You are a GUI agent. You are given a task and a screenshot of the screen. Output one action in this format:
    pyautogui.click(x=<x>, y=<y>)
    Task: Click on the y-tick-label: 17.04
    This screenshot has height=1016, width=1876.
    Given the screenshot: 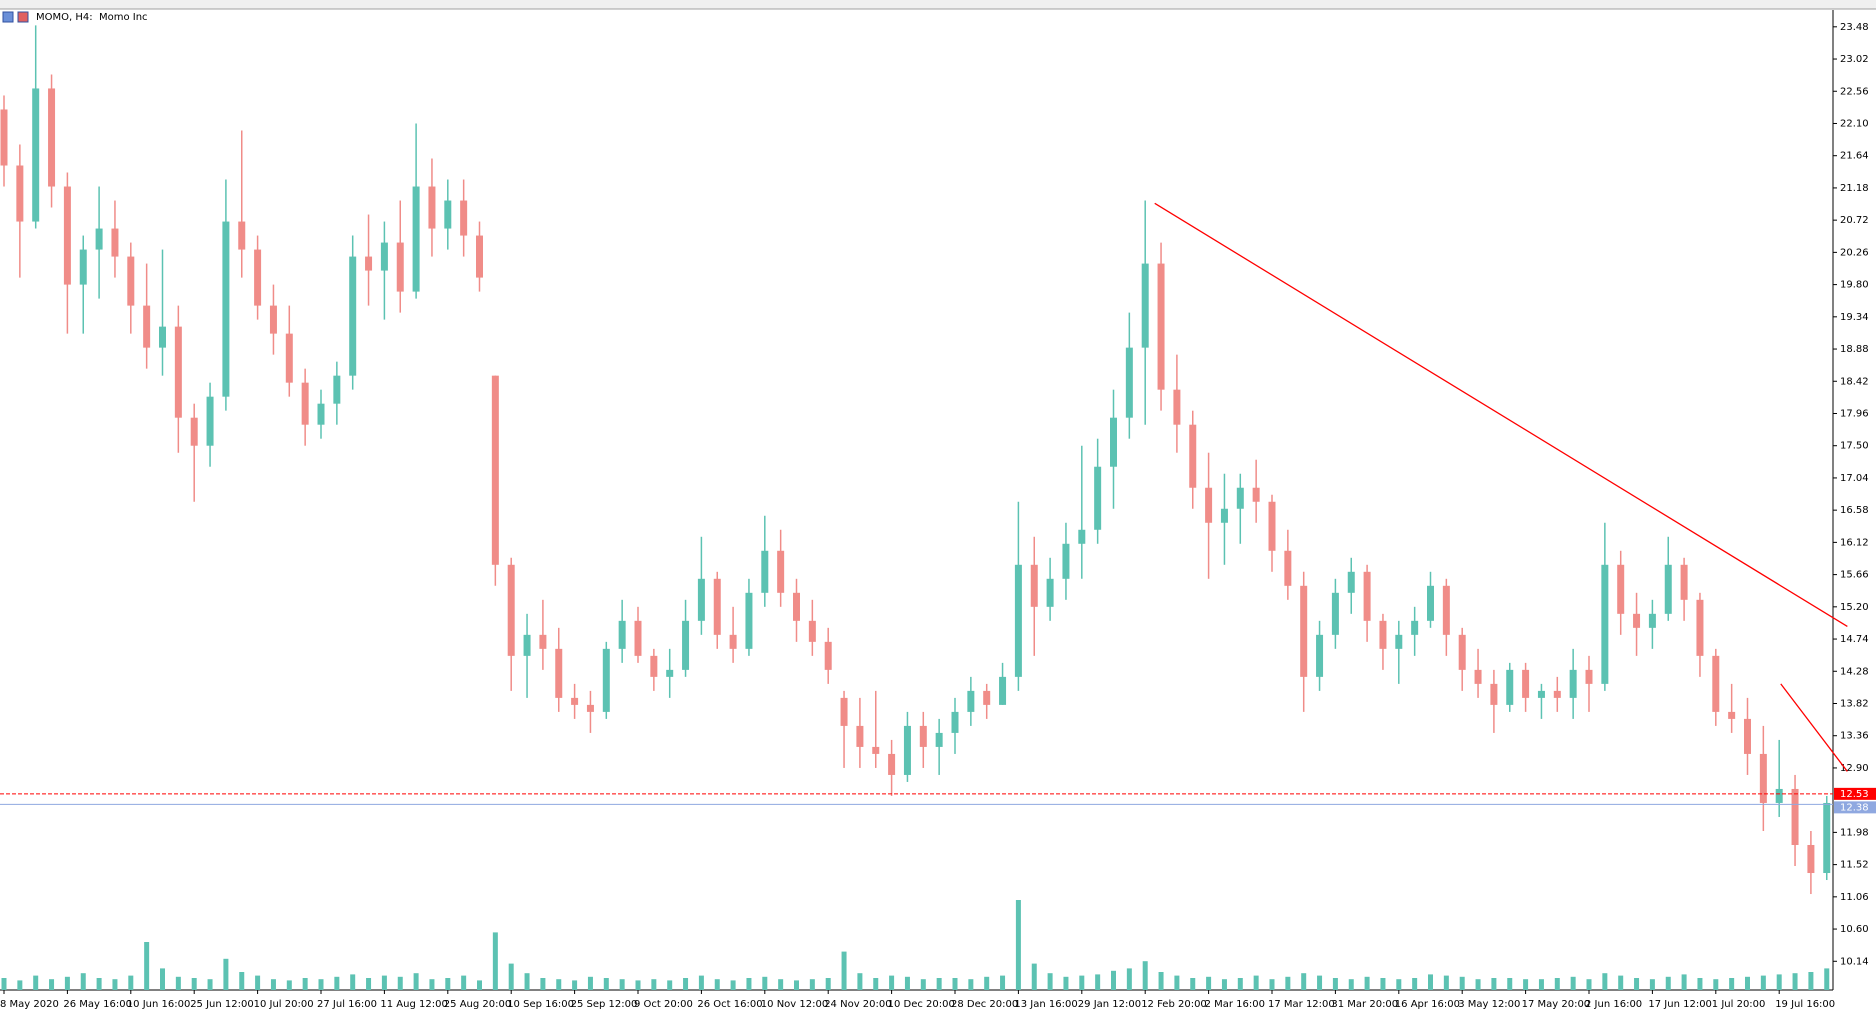 What is the action you would take?
    pyautogui.click(x=1854, y=478)
    